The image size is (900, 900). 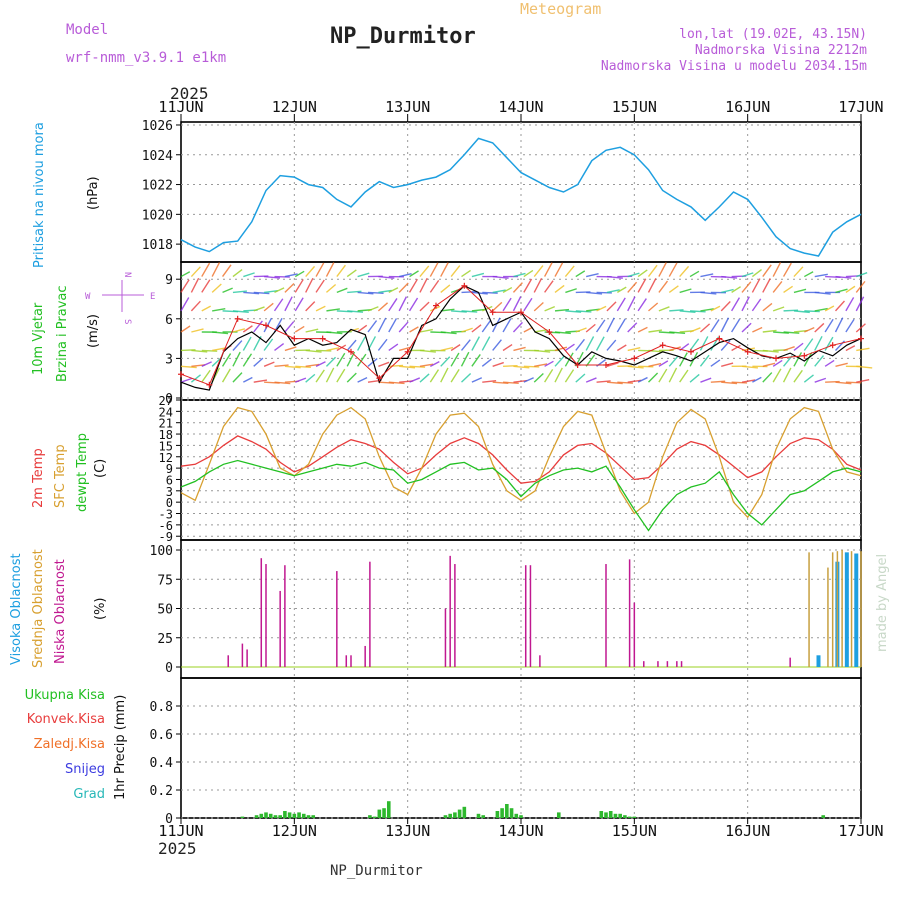 I want to click on precip-y-tick-label: 0.4, so click(x=162, y=763).